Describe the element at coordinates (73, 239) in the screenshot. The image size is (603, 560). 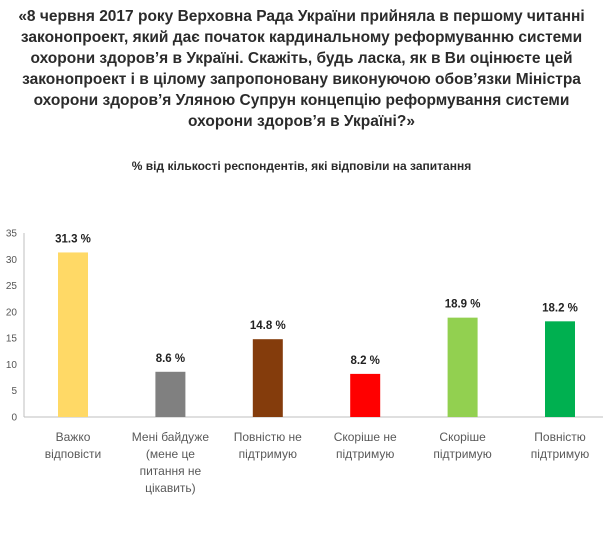
I see `data-label: 31.3 %` at that location.